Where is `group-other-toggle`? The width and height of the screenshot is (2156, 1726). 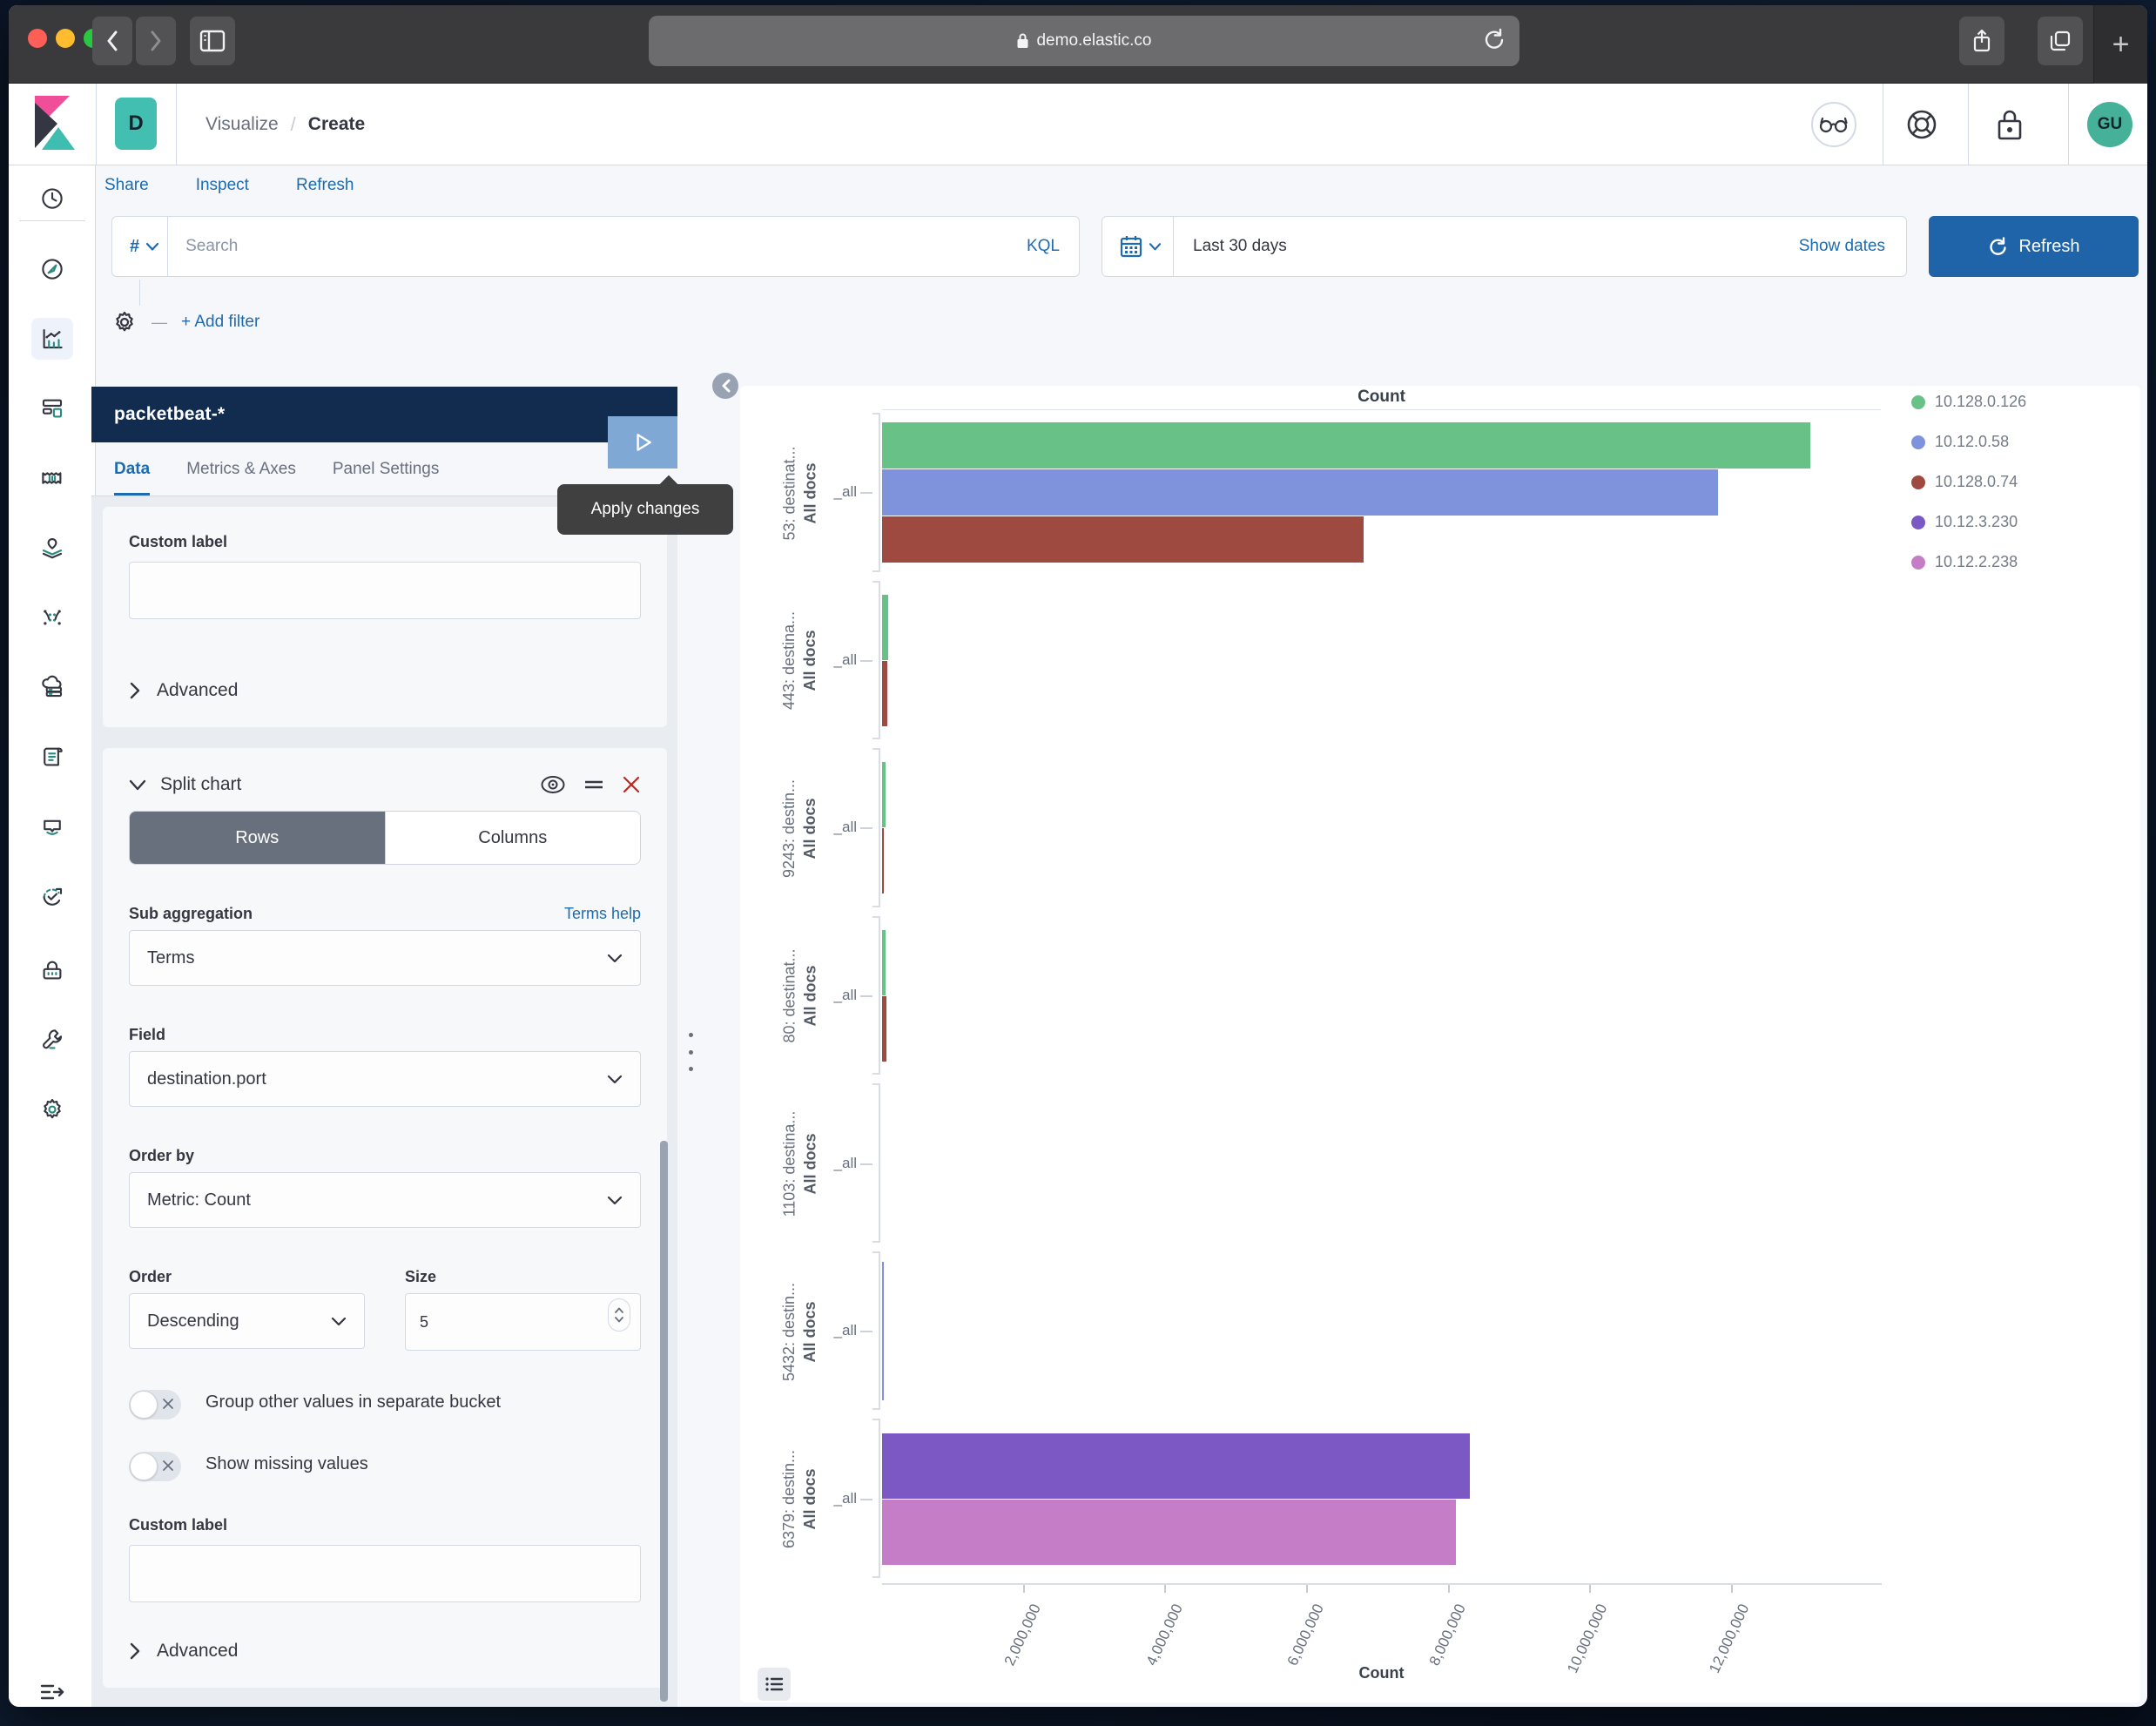 group-other-toggle is located at coordinates (155, 1404).